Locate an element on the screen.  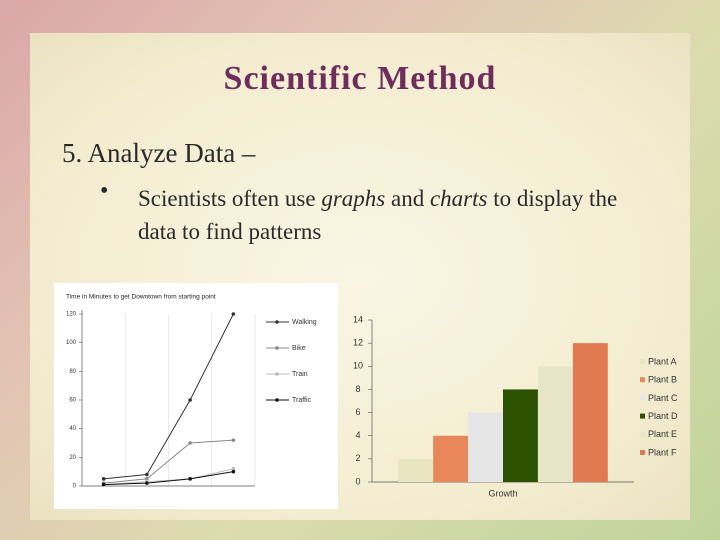
y-tick-label: 4 is located at coordinates (357, 435).